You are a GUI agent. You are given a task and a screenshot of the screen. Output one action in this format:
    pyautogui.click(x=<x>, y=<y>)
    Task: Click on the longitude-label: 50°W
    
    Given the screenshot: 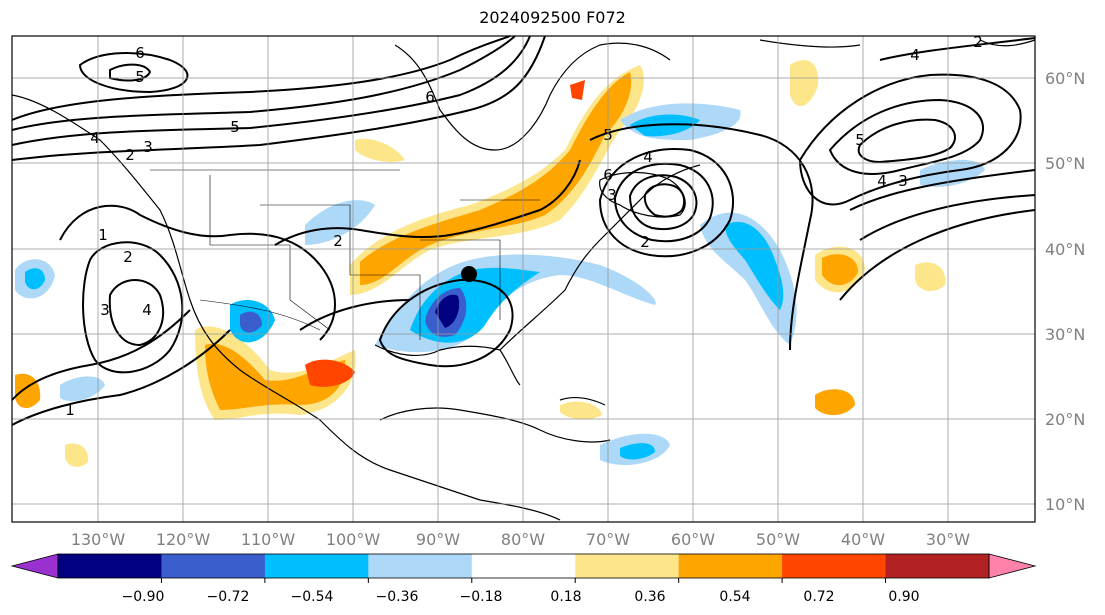 What is the action you would take?
    pyautogui.click(x=778, y=539)
    